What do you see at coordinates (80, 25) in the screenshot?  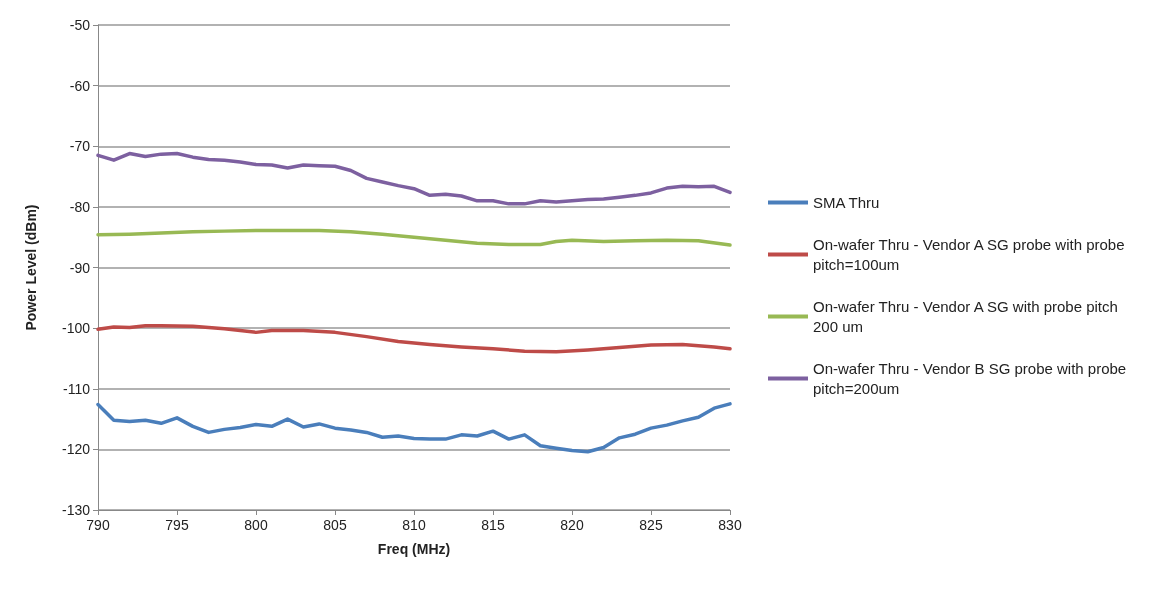 I see `y-tick-label: -50` at bounding box center [80, 25].